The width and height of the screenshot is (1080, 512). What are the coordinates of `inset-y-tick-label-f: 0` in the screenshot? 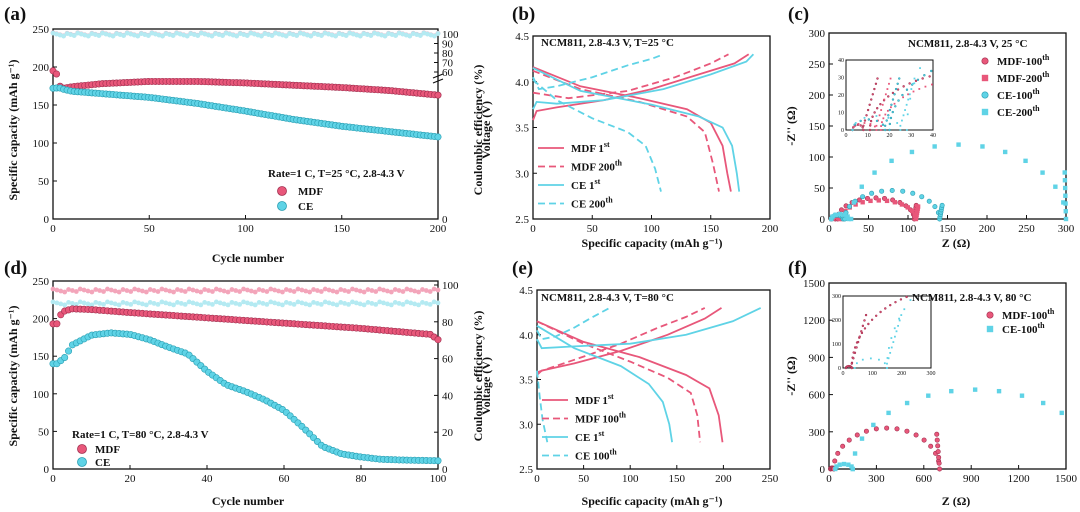 It's located at (839, 369).